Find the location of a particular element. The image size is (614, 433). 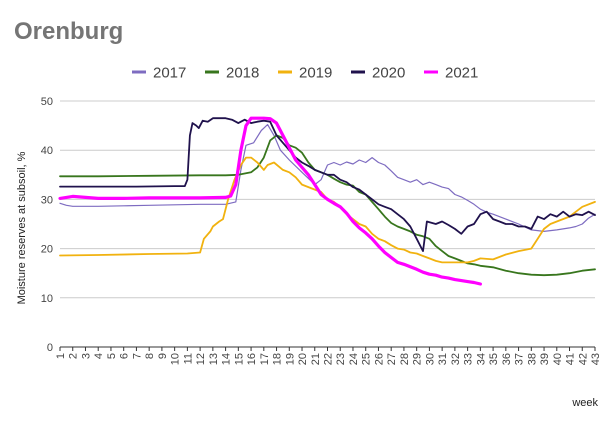

x-tick-label: 39 is located at coordinates (545, 359).